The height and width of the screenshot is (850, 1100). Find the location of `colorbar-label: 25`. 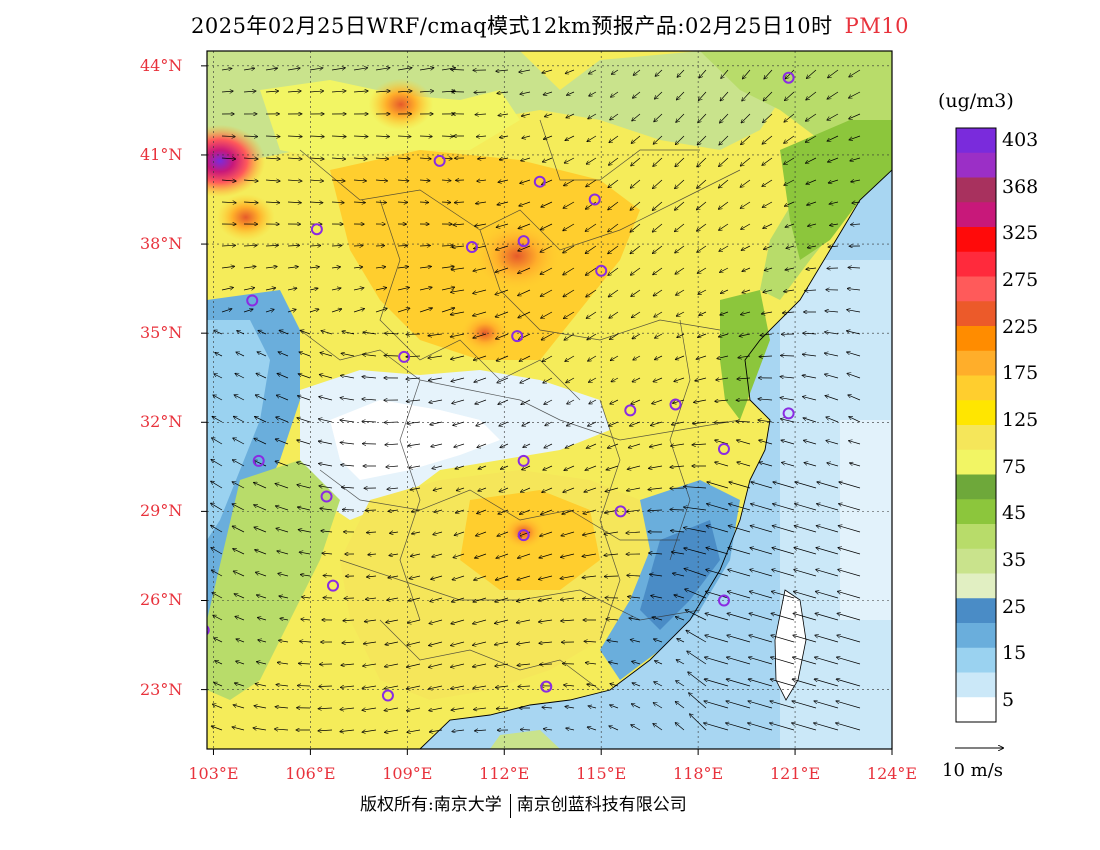

colorbar-label: 25 is located at coordinates (1014, 606).